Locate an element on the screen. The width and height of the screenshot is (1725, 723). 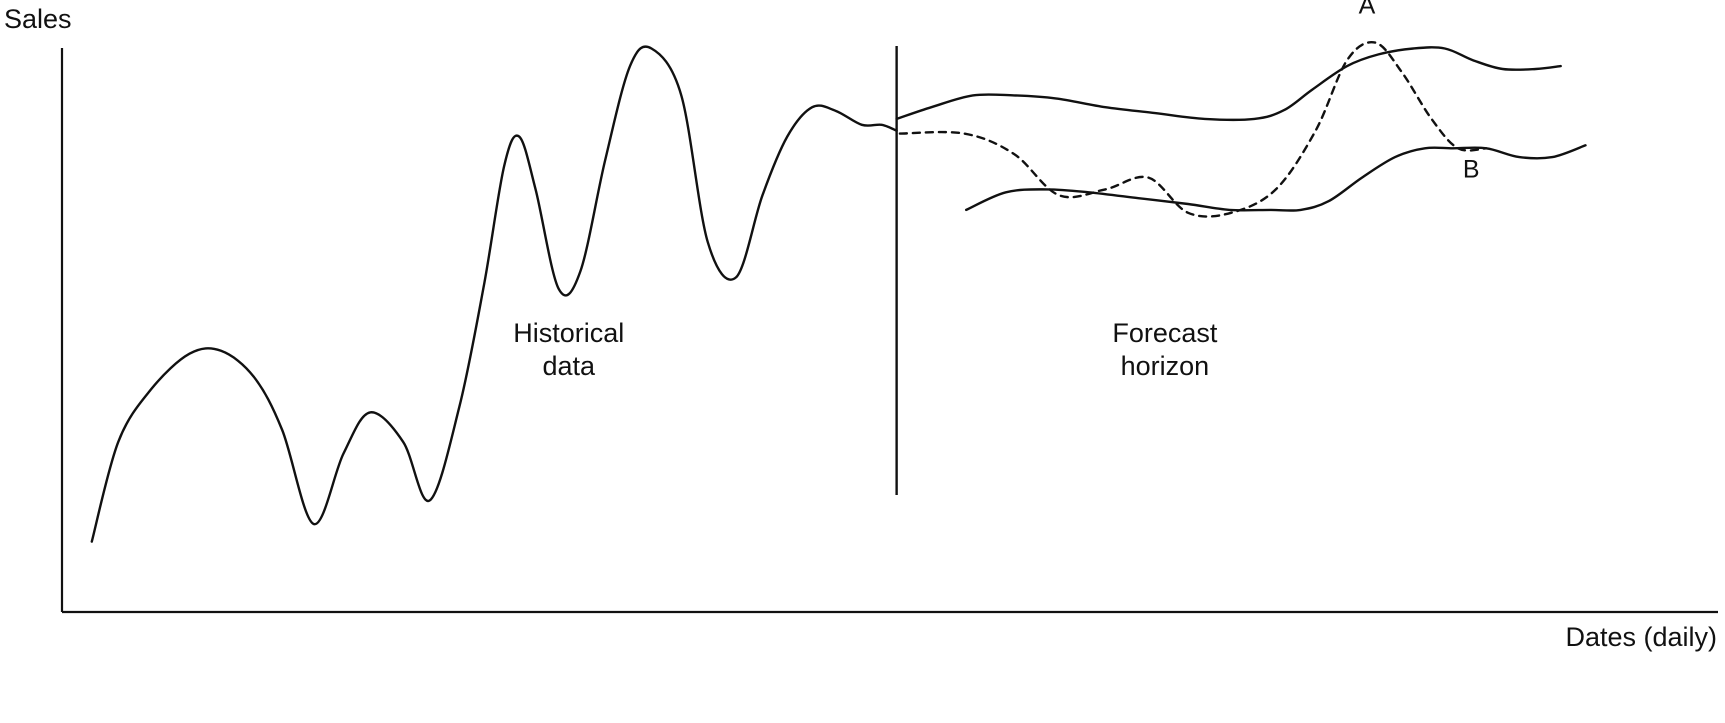
forecast-a-dashed-line is located at coordinates (1193, 129).